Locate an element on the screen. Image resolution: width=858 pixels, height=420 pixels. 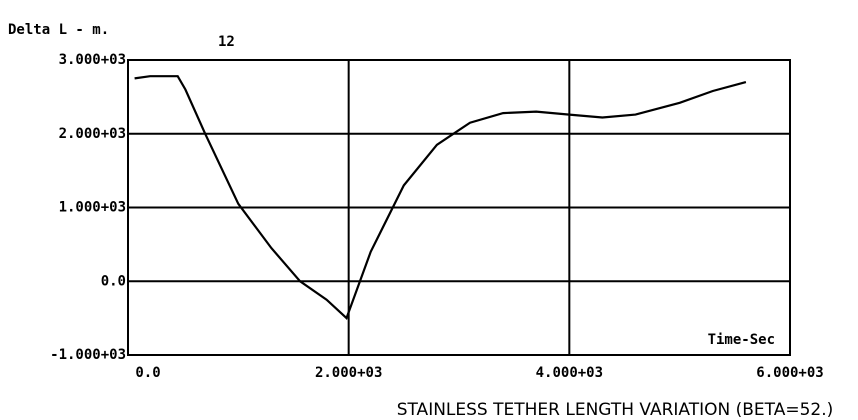
y-tick-label: 0.0 is located at coordinates (113, 281).